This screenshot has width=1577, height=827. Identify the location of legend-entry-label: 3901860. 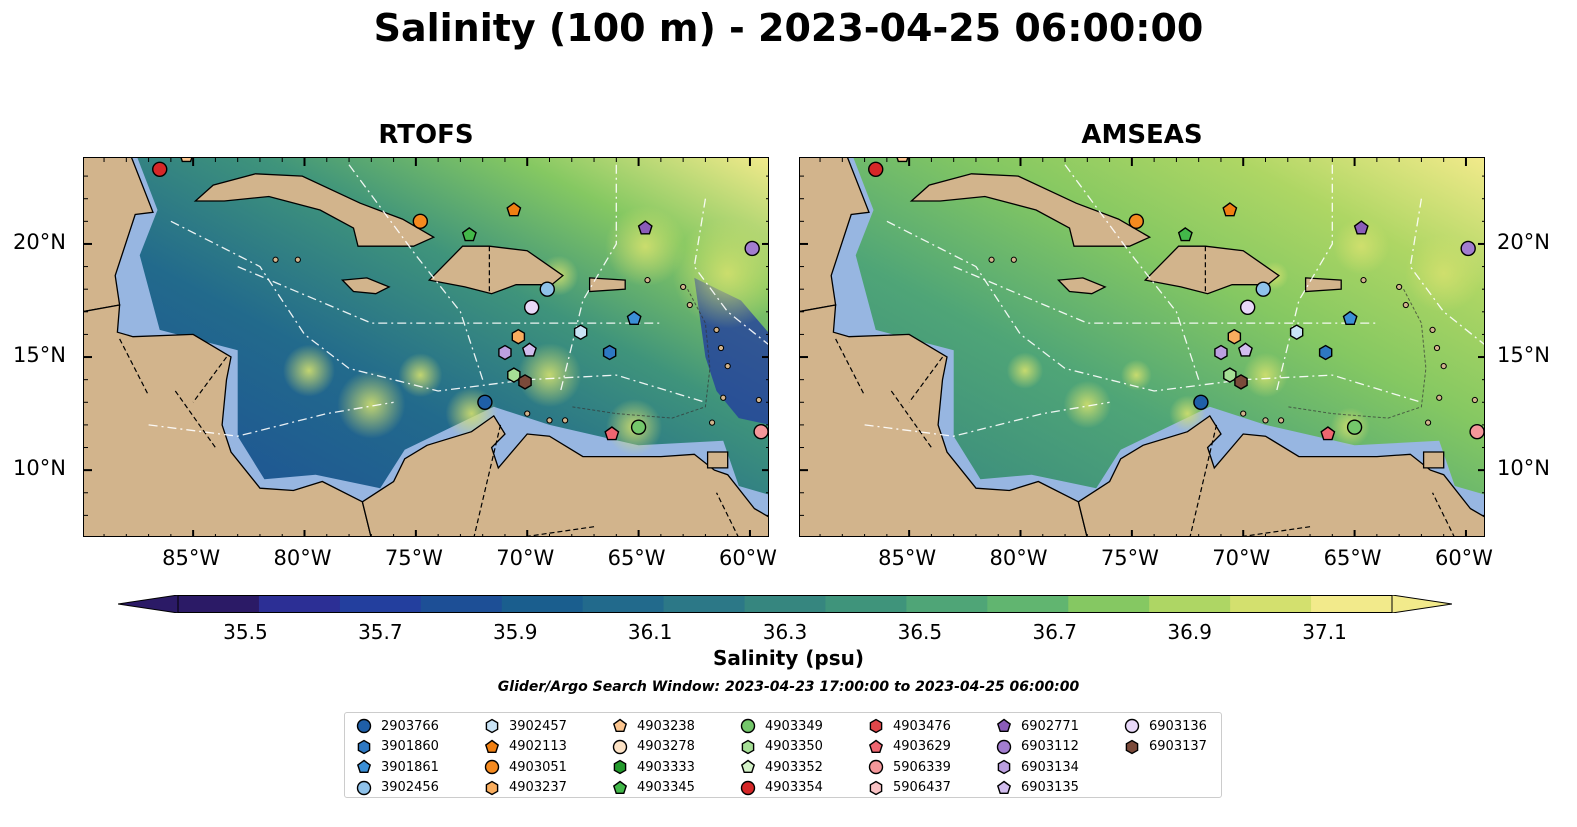
(410, 746).